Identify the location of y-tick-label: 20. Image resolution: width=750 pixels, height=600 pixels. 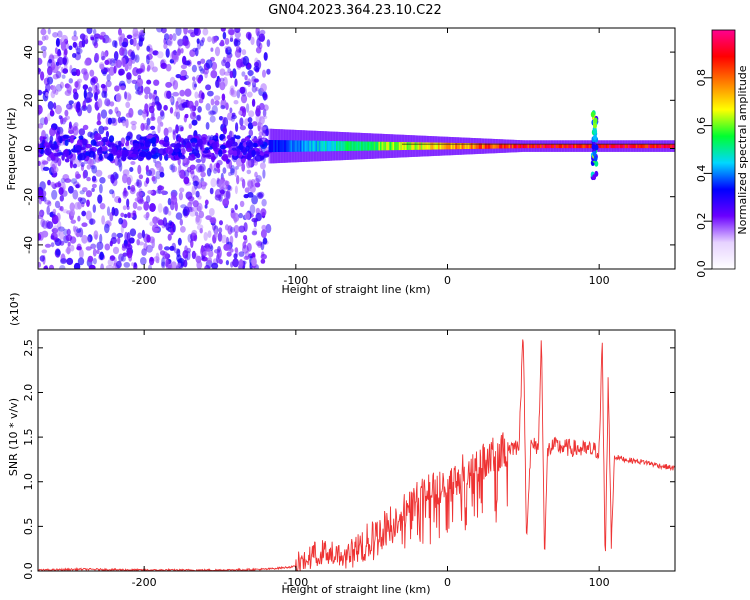
(28, 100).